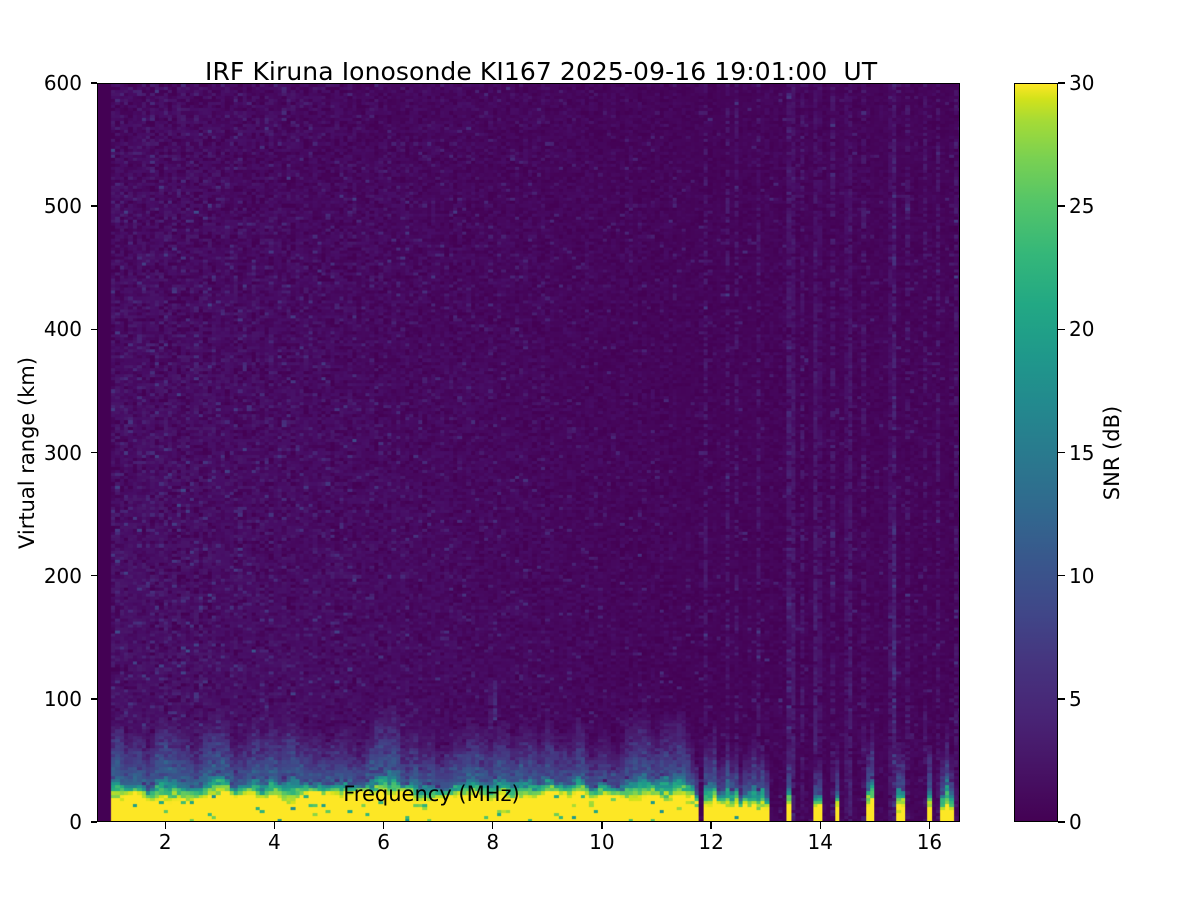 The height and width of the screenshot is (900, 1200). I want to click on y-tick-label: 0, so click(75, 822).